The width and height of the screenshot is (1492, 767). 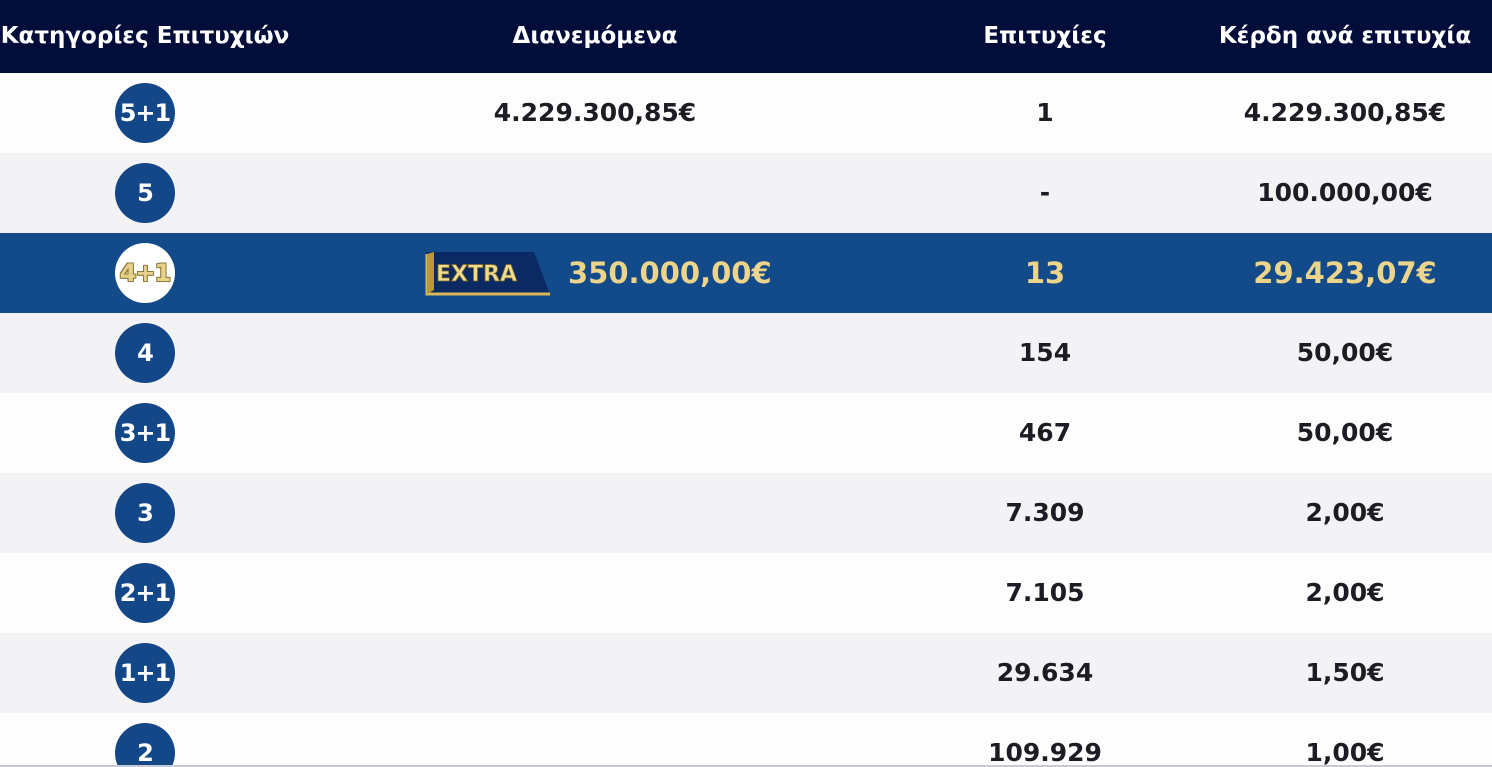 I want to click on table-row: 2+1 7.105 2,00€, so click(x=746, y=593).